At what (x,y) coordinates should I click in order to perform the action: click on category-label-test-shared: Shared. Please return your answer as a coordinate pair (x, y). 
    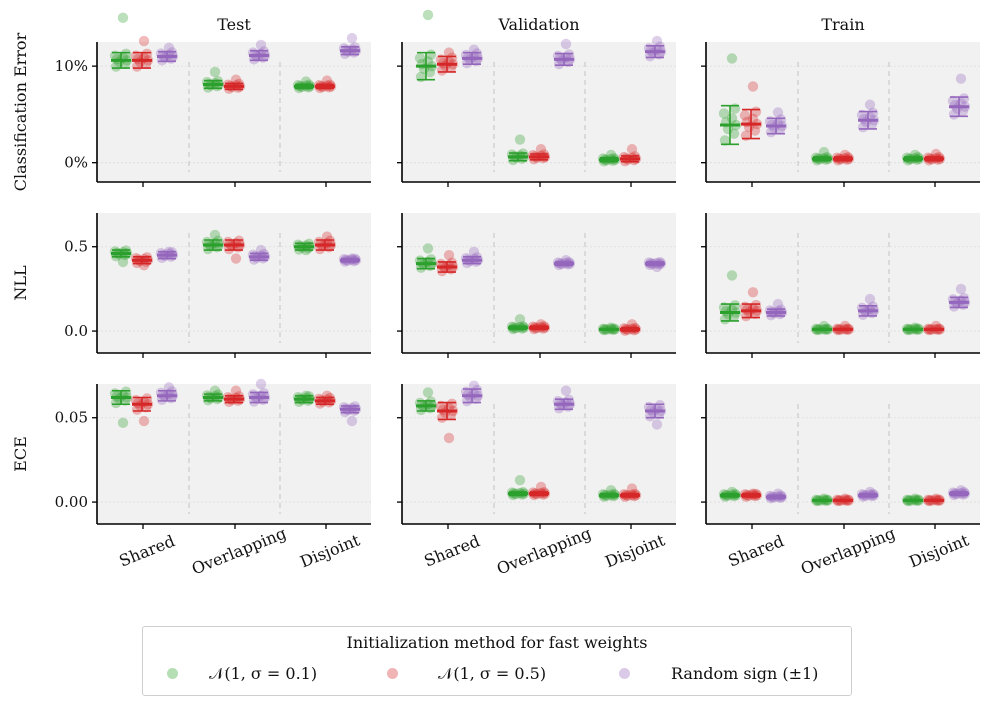
    Looking at the image, I should click on (146, 550).